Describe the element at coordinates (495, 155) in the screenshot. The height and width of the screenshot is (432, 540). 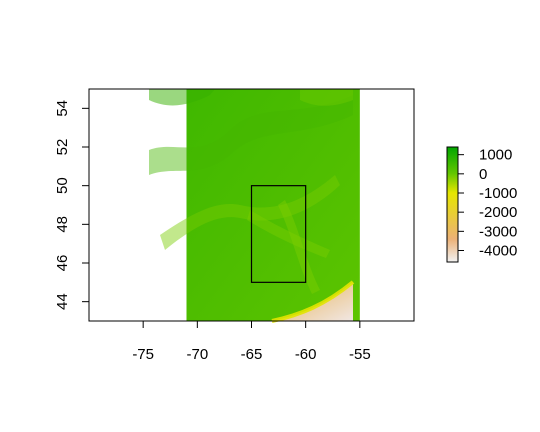
I see `legend-tick-label: 1000` at that location.